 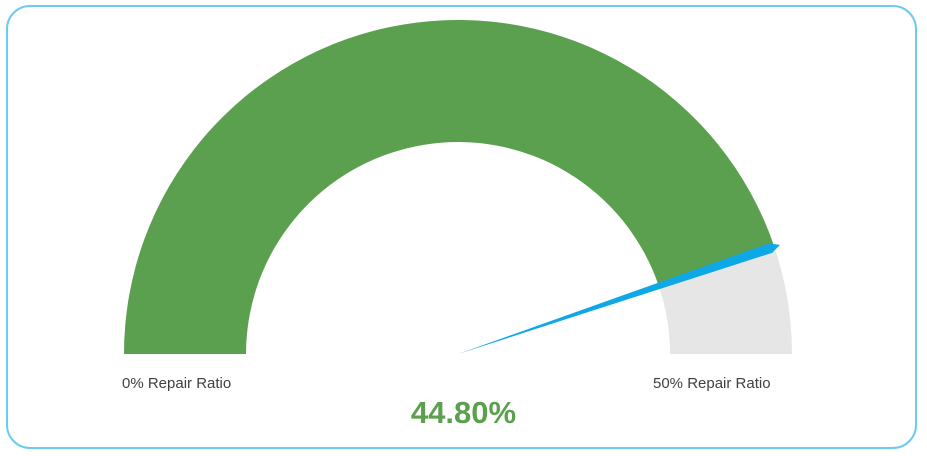 I want to click on gauge-max-label: 50% Repair Ratio, so click(x=712, y=383).